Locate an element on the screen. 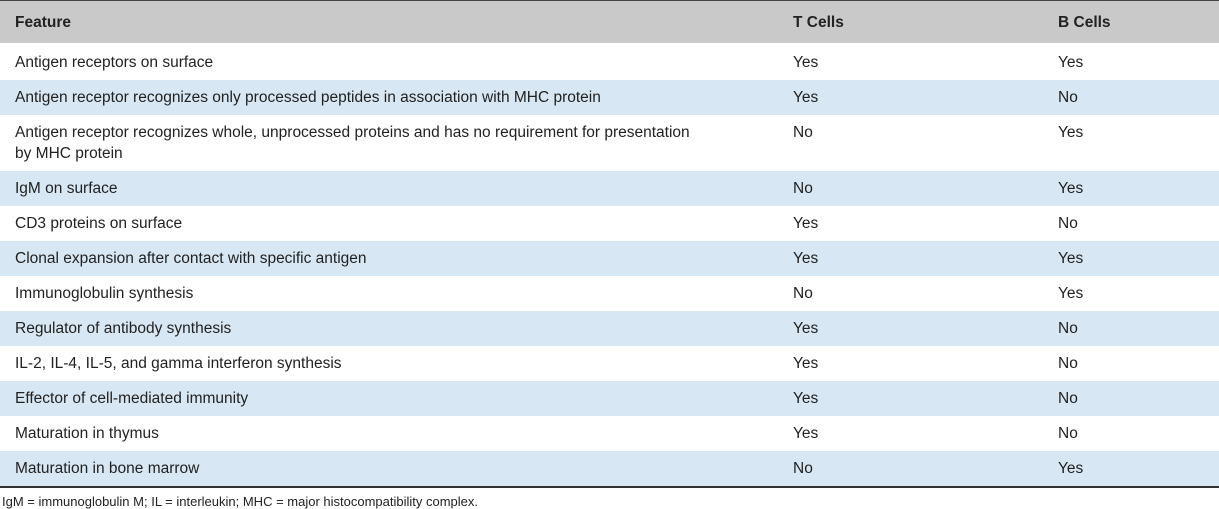  table-row: Regulator of antibody synthesis Yes No is located at coordinates (609, 328).